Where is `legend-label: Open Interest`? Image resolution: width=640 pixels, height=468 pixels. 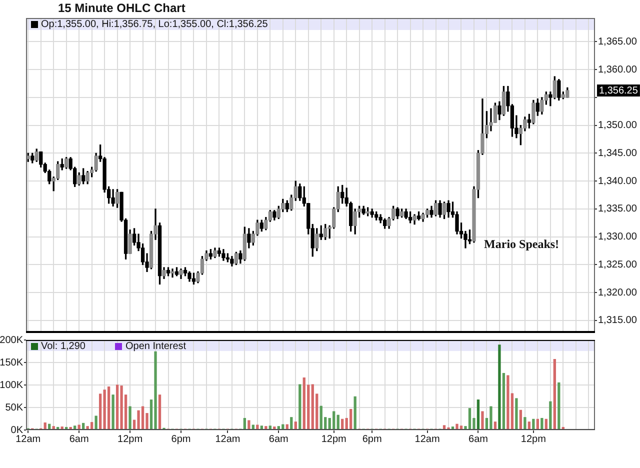 legend-label: Open Interest is located at coordinates (155, 346).